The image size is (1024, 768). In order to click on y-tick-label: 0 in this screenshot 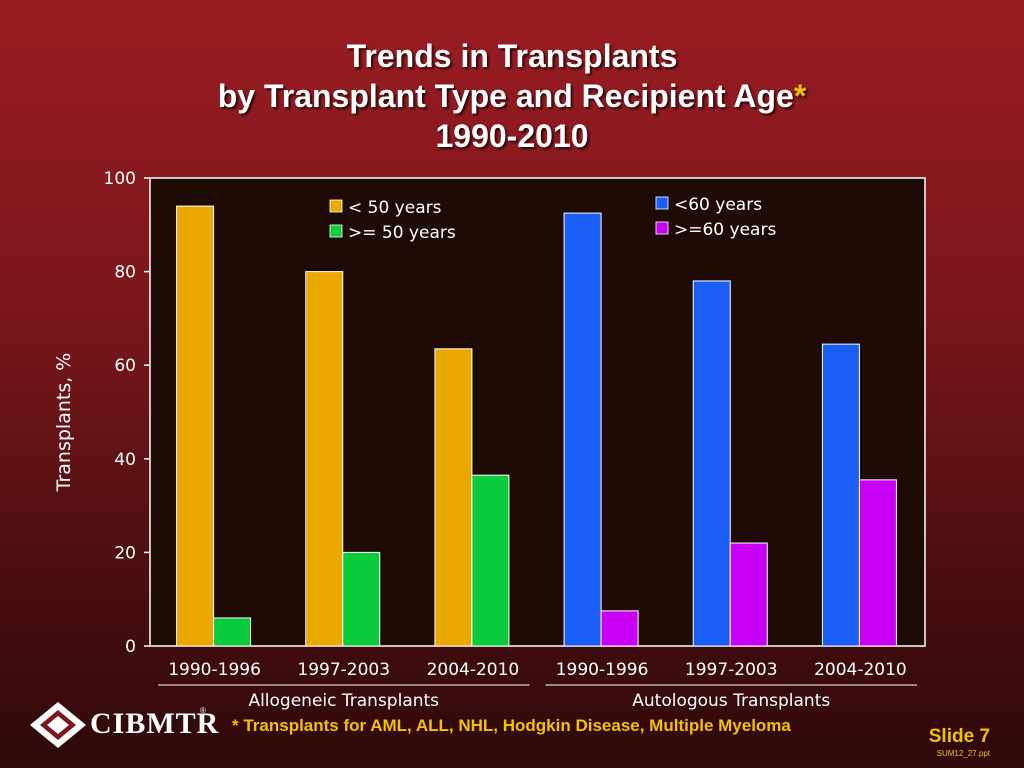, I will do `click(130, 647)`.